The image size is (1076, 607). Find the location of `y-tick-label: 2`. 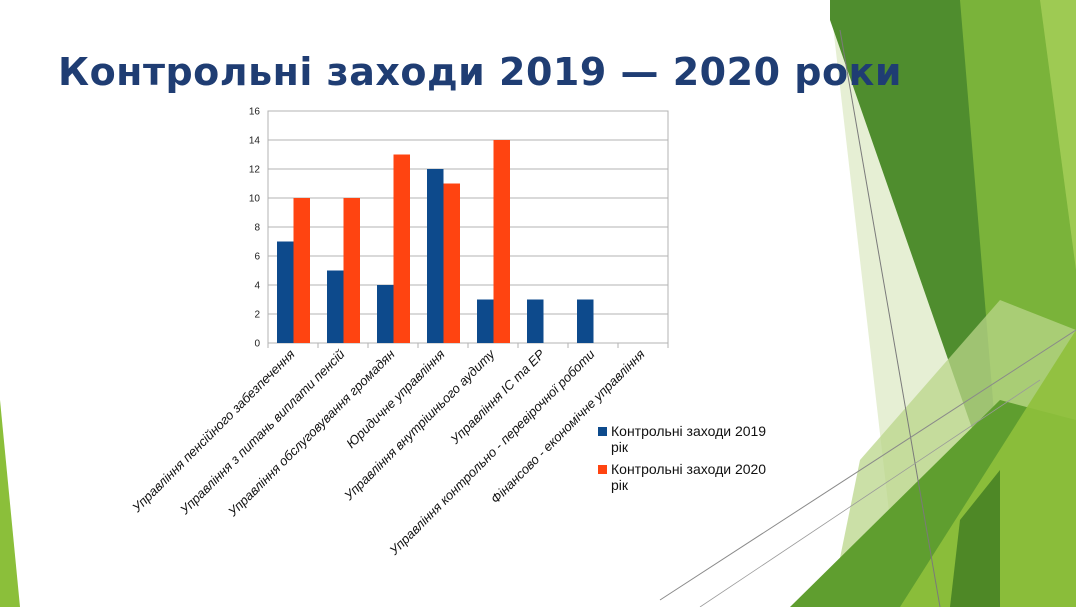

y-tick-label: 2 is located at coordinates (257, 315).